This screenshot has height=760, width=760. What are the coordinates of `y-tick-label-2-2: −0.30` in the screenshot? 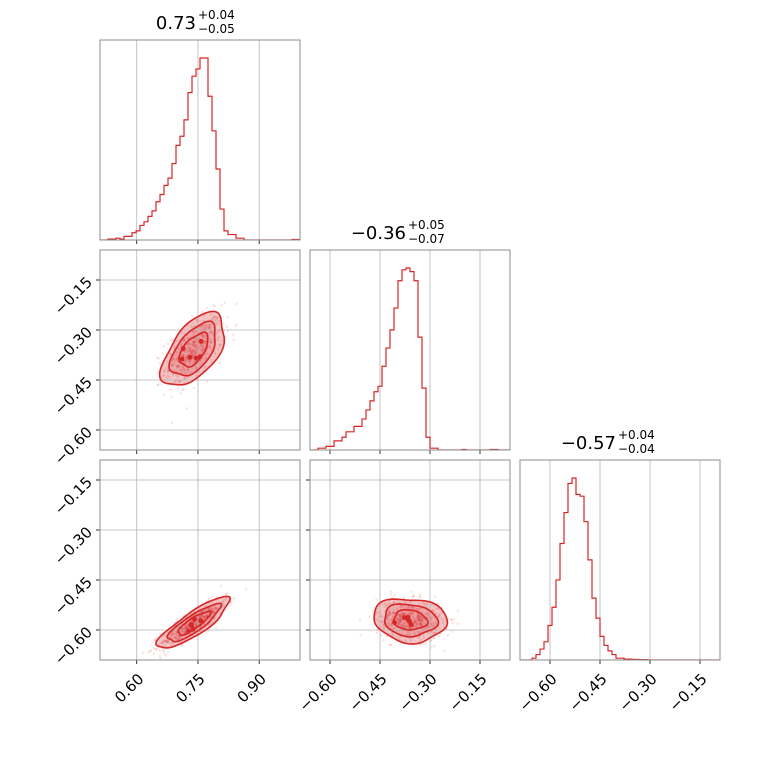 It's located at (73, 545).